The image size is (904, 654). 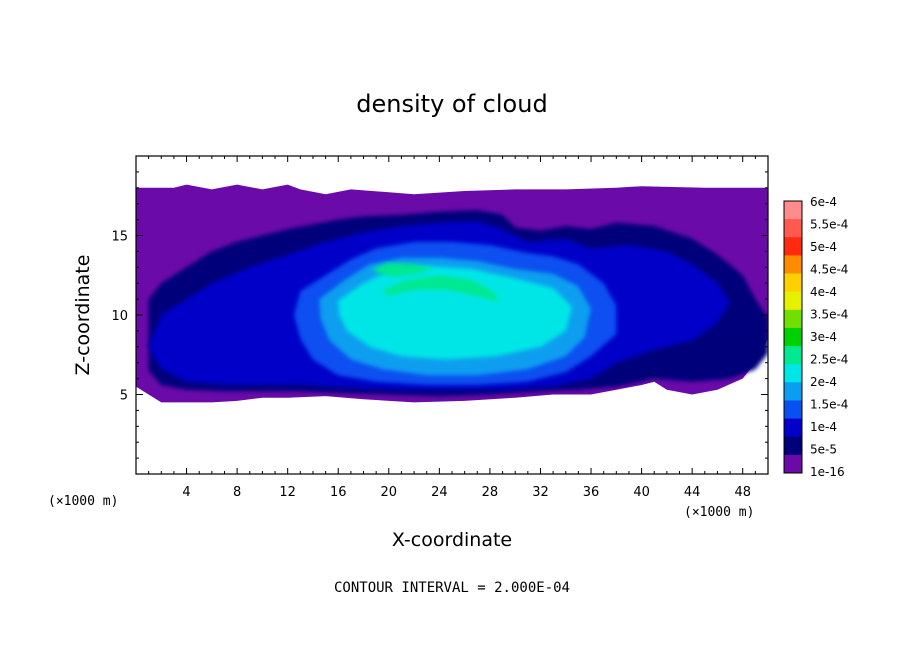 I want to click on colorbar-label-12: 1e-16, so click(x=827, y=472).